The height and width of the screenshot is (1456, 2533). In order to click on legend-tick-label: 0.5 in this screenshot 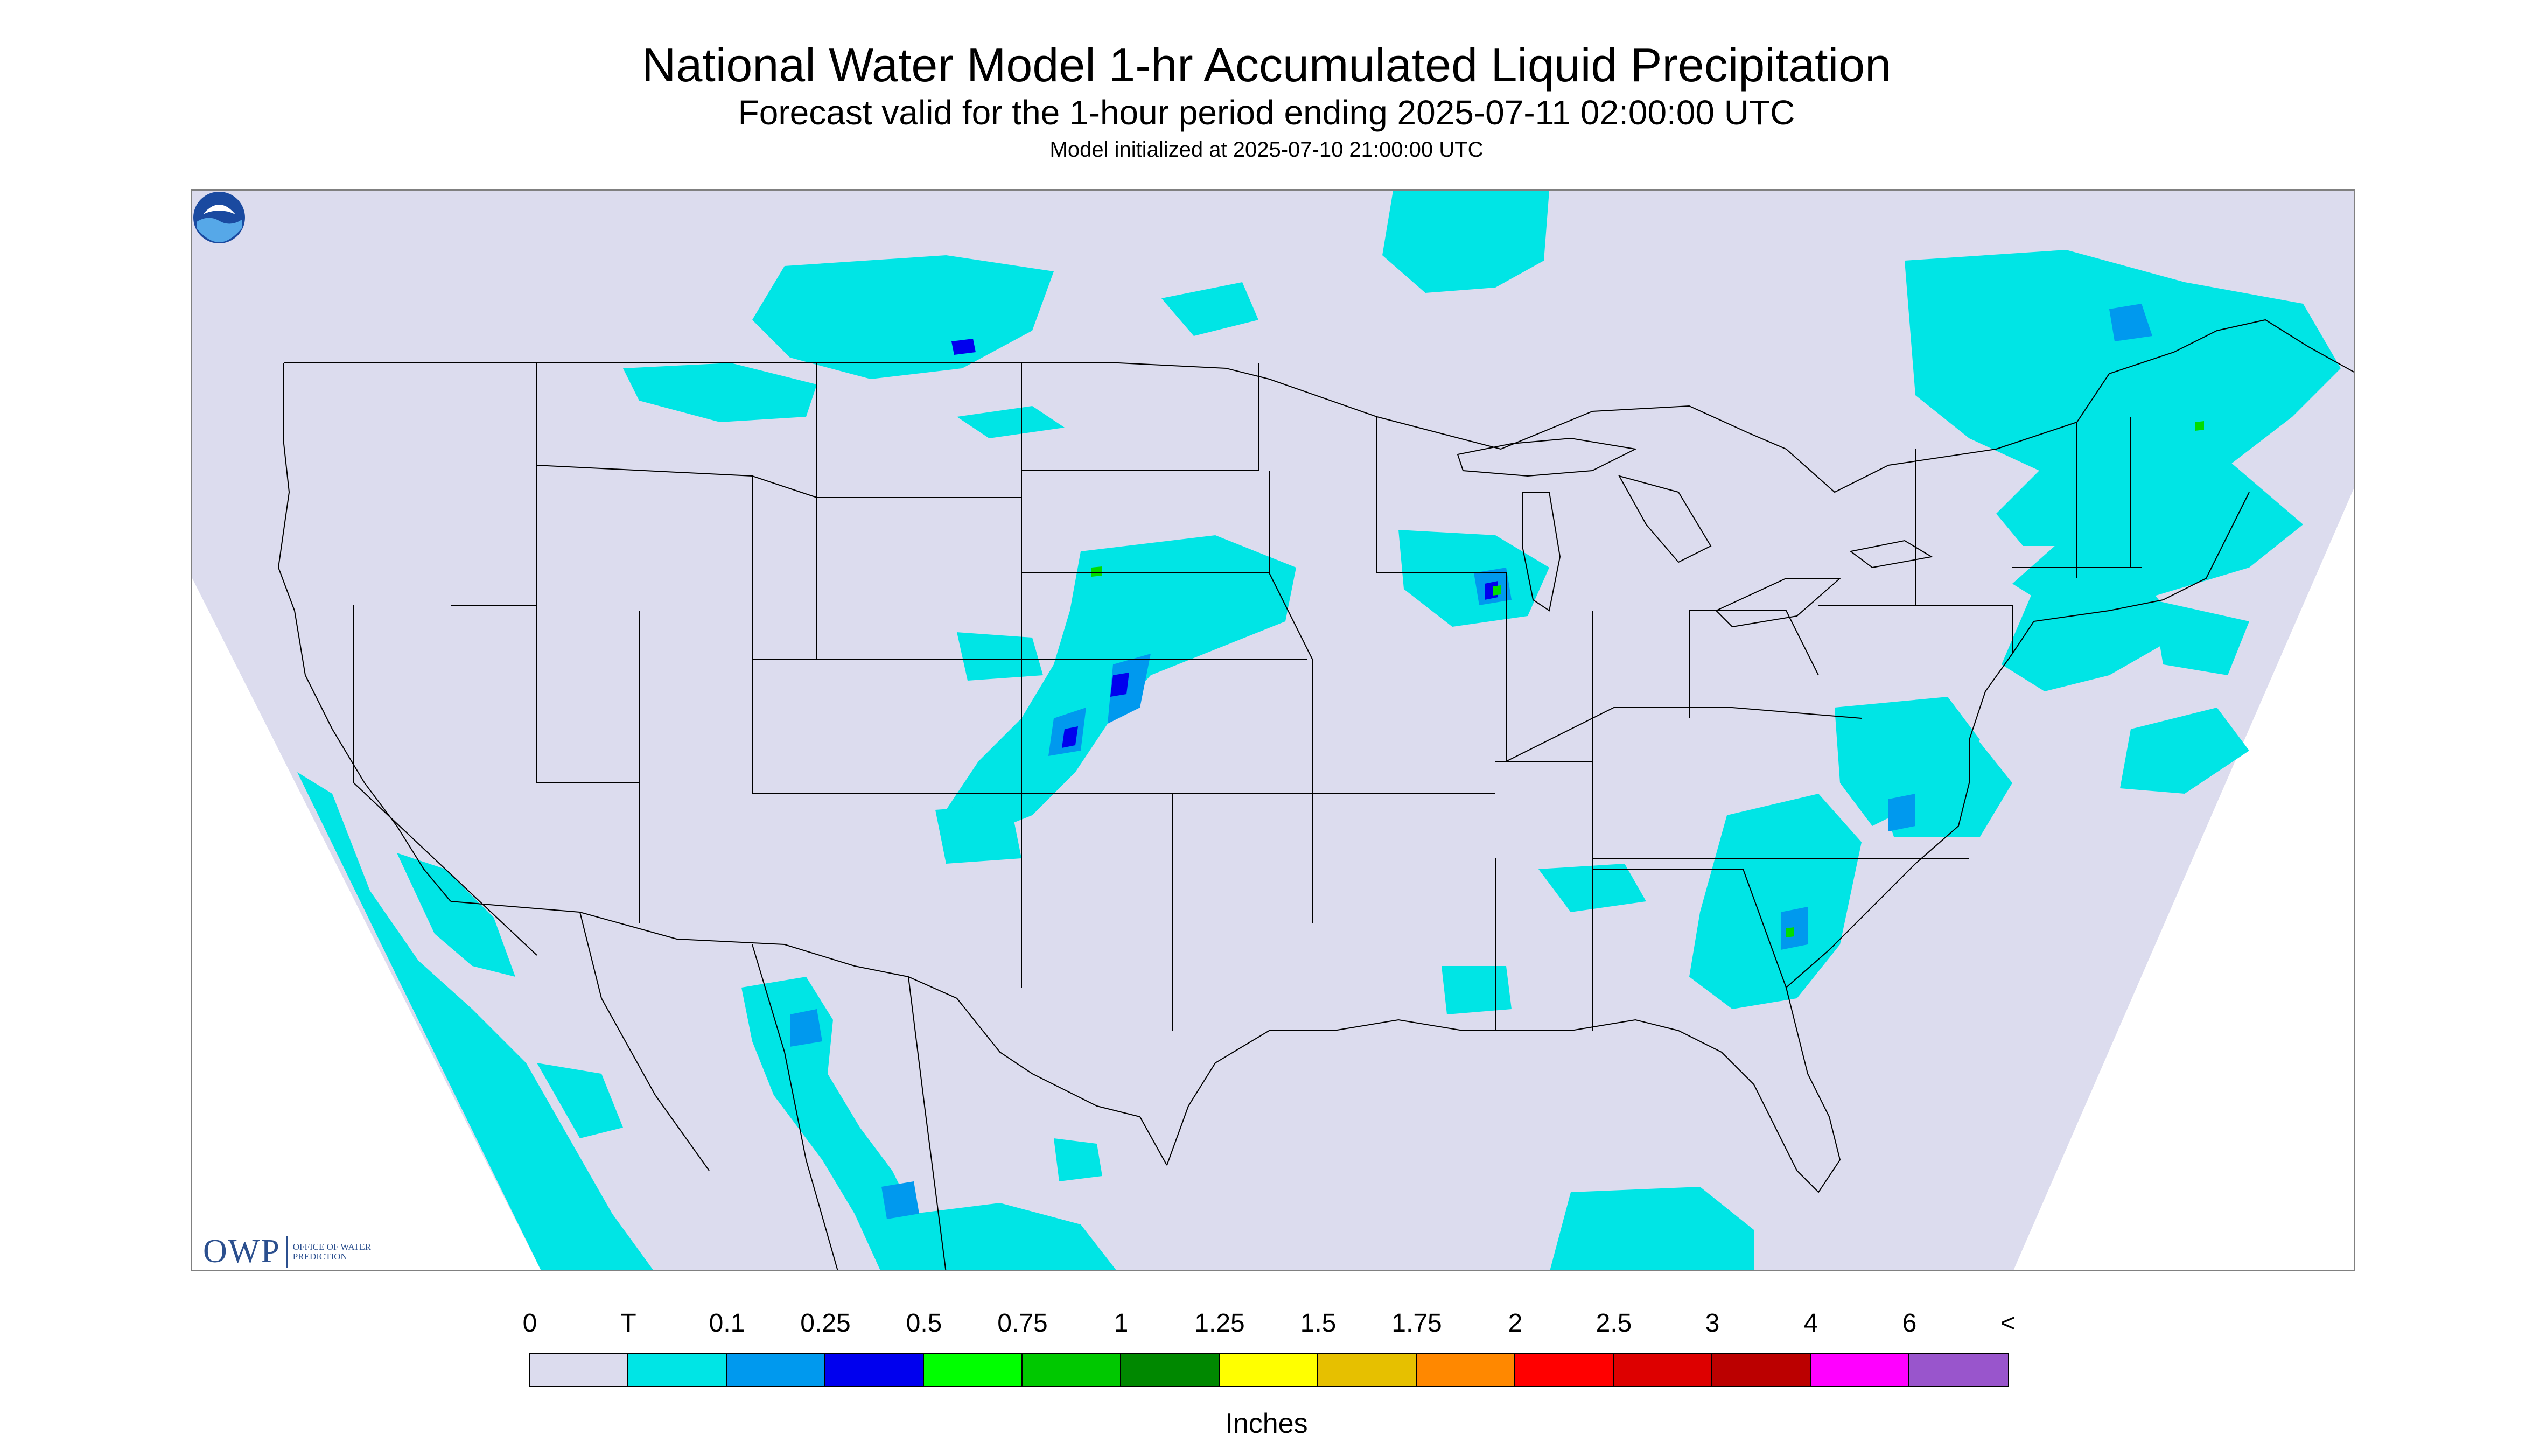, I will do `click(924, 1323)`.